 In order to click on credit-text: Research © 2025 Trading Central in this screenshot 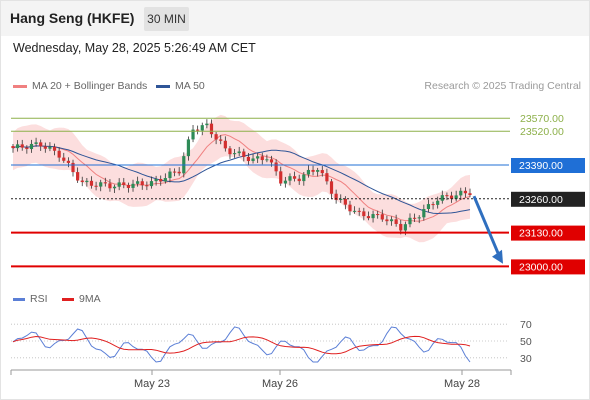, I will do `click(502, 86)`.